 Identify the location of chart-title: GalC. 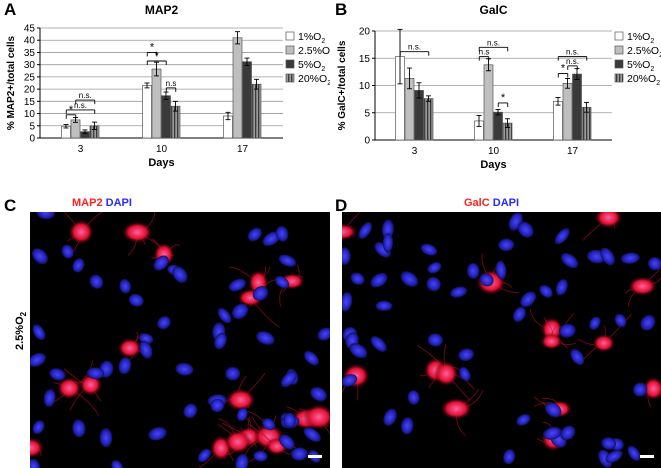
(493, 10).